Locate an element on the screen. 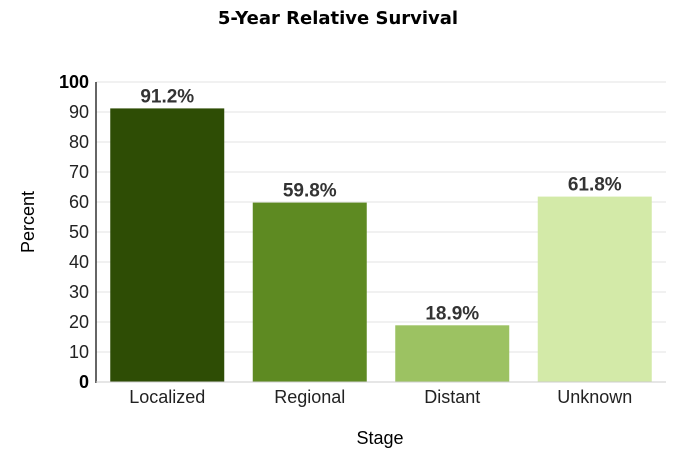 Image resolution: width=690 pixels, height=458 pixels. bar-regional is located at coordinates (309, 292).